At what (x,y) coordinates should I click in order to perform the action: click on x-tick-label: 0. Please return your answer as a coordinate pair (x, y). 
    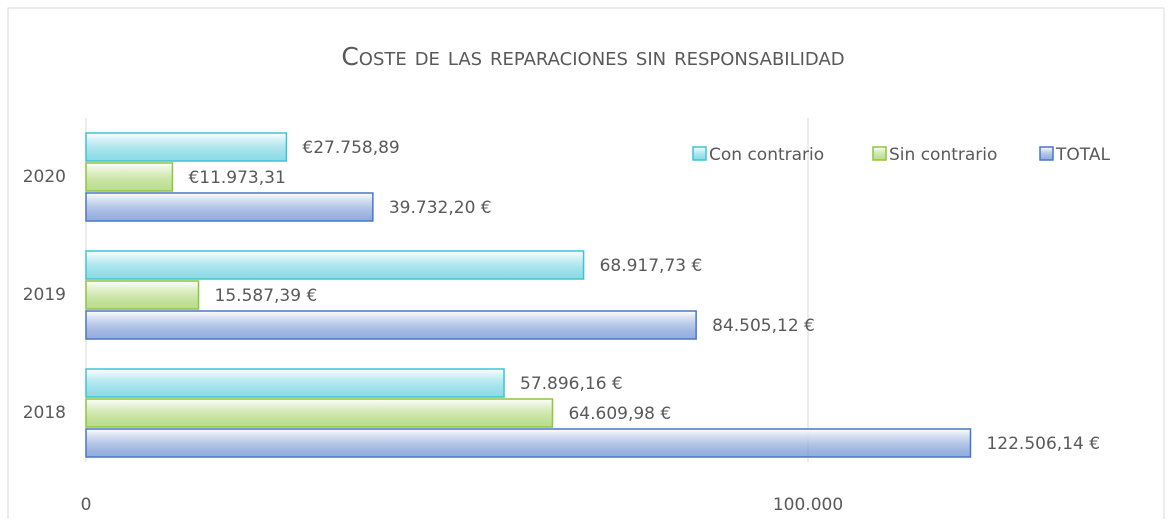
    Looking at the image, I should click on (86, 505).